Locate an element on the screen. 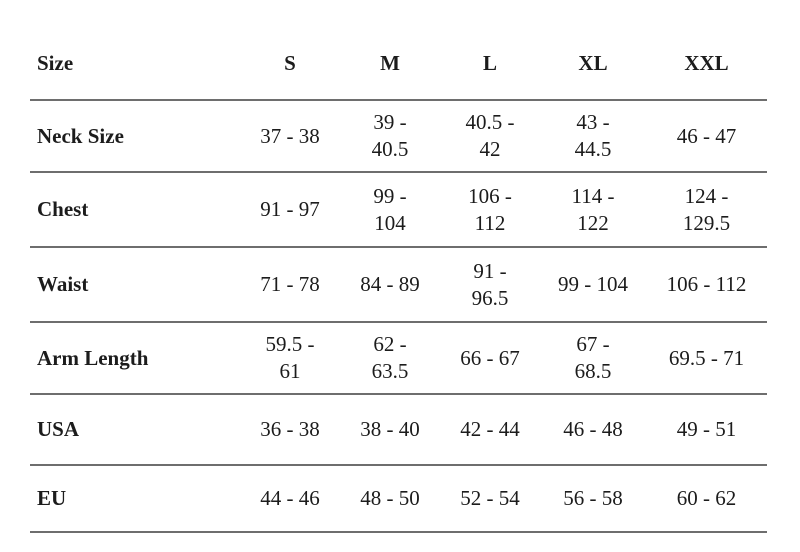 The width and height of the screenshot is (800, 552). cell-neck-size-xxl: 46 - 47 is located at coordinates (706, 135).